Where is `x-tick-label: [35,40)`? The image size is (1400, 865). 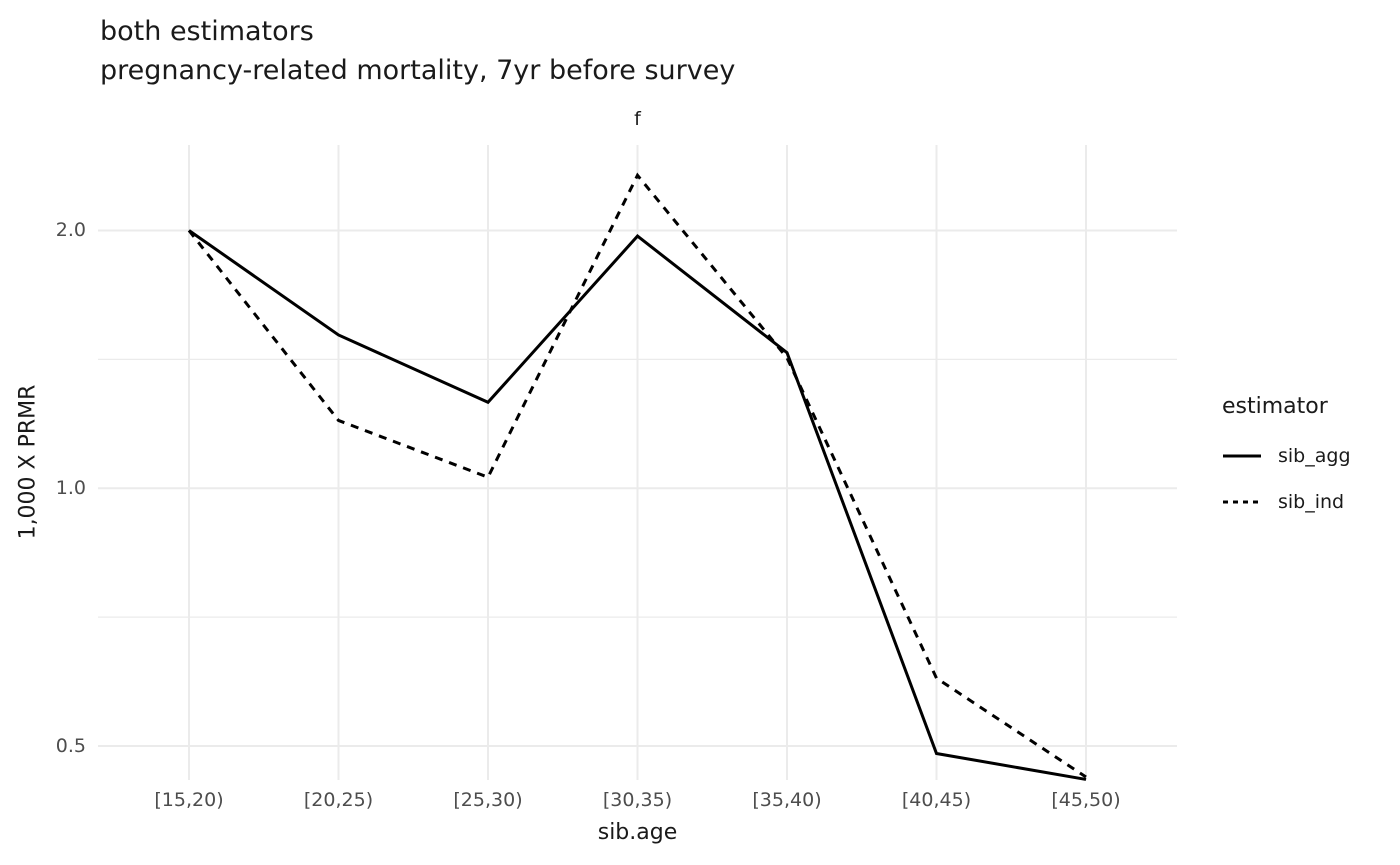 x-tick-label: [35,40) is located at coordinates (787, 800).